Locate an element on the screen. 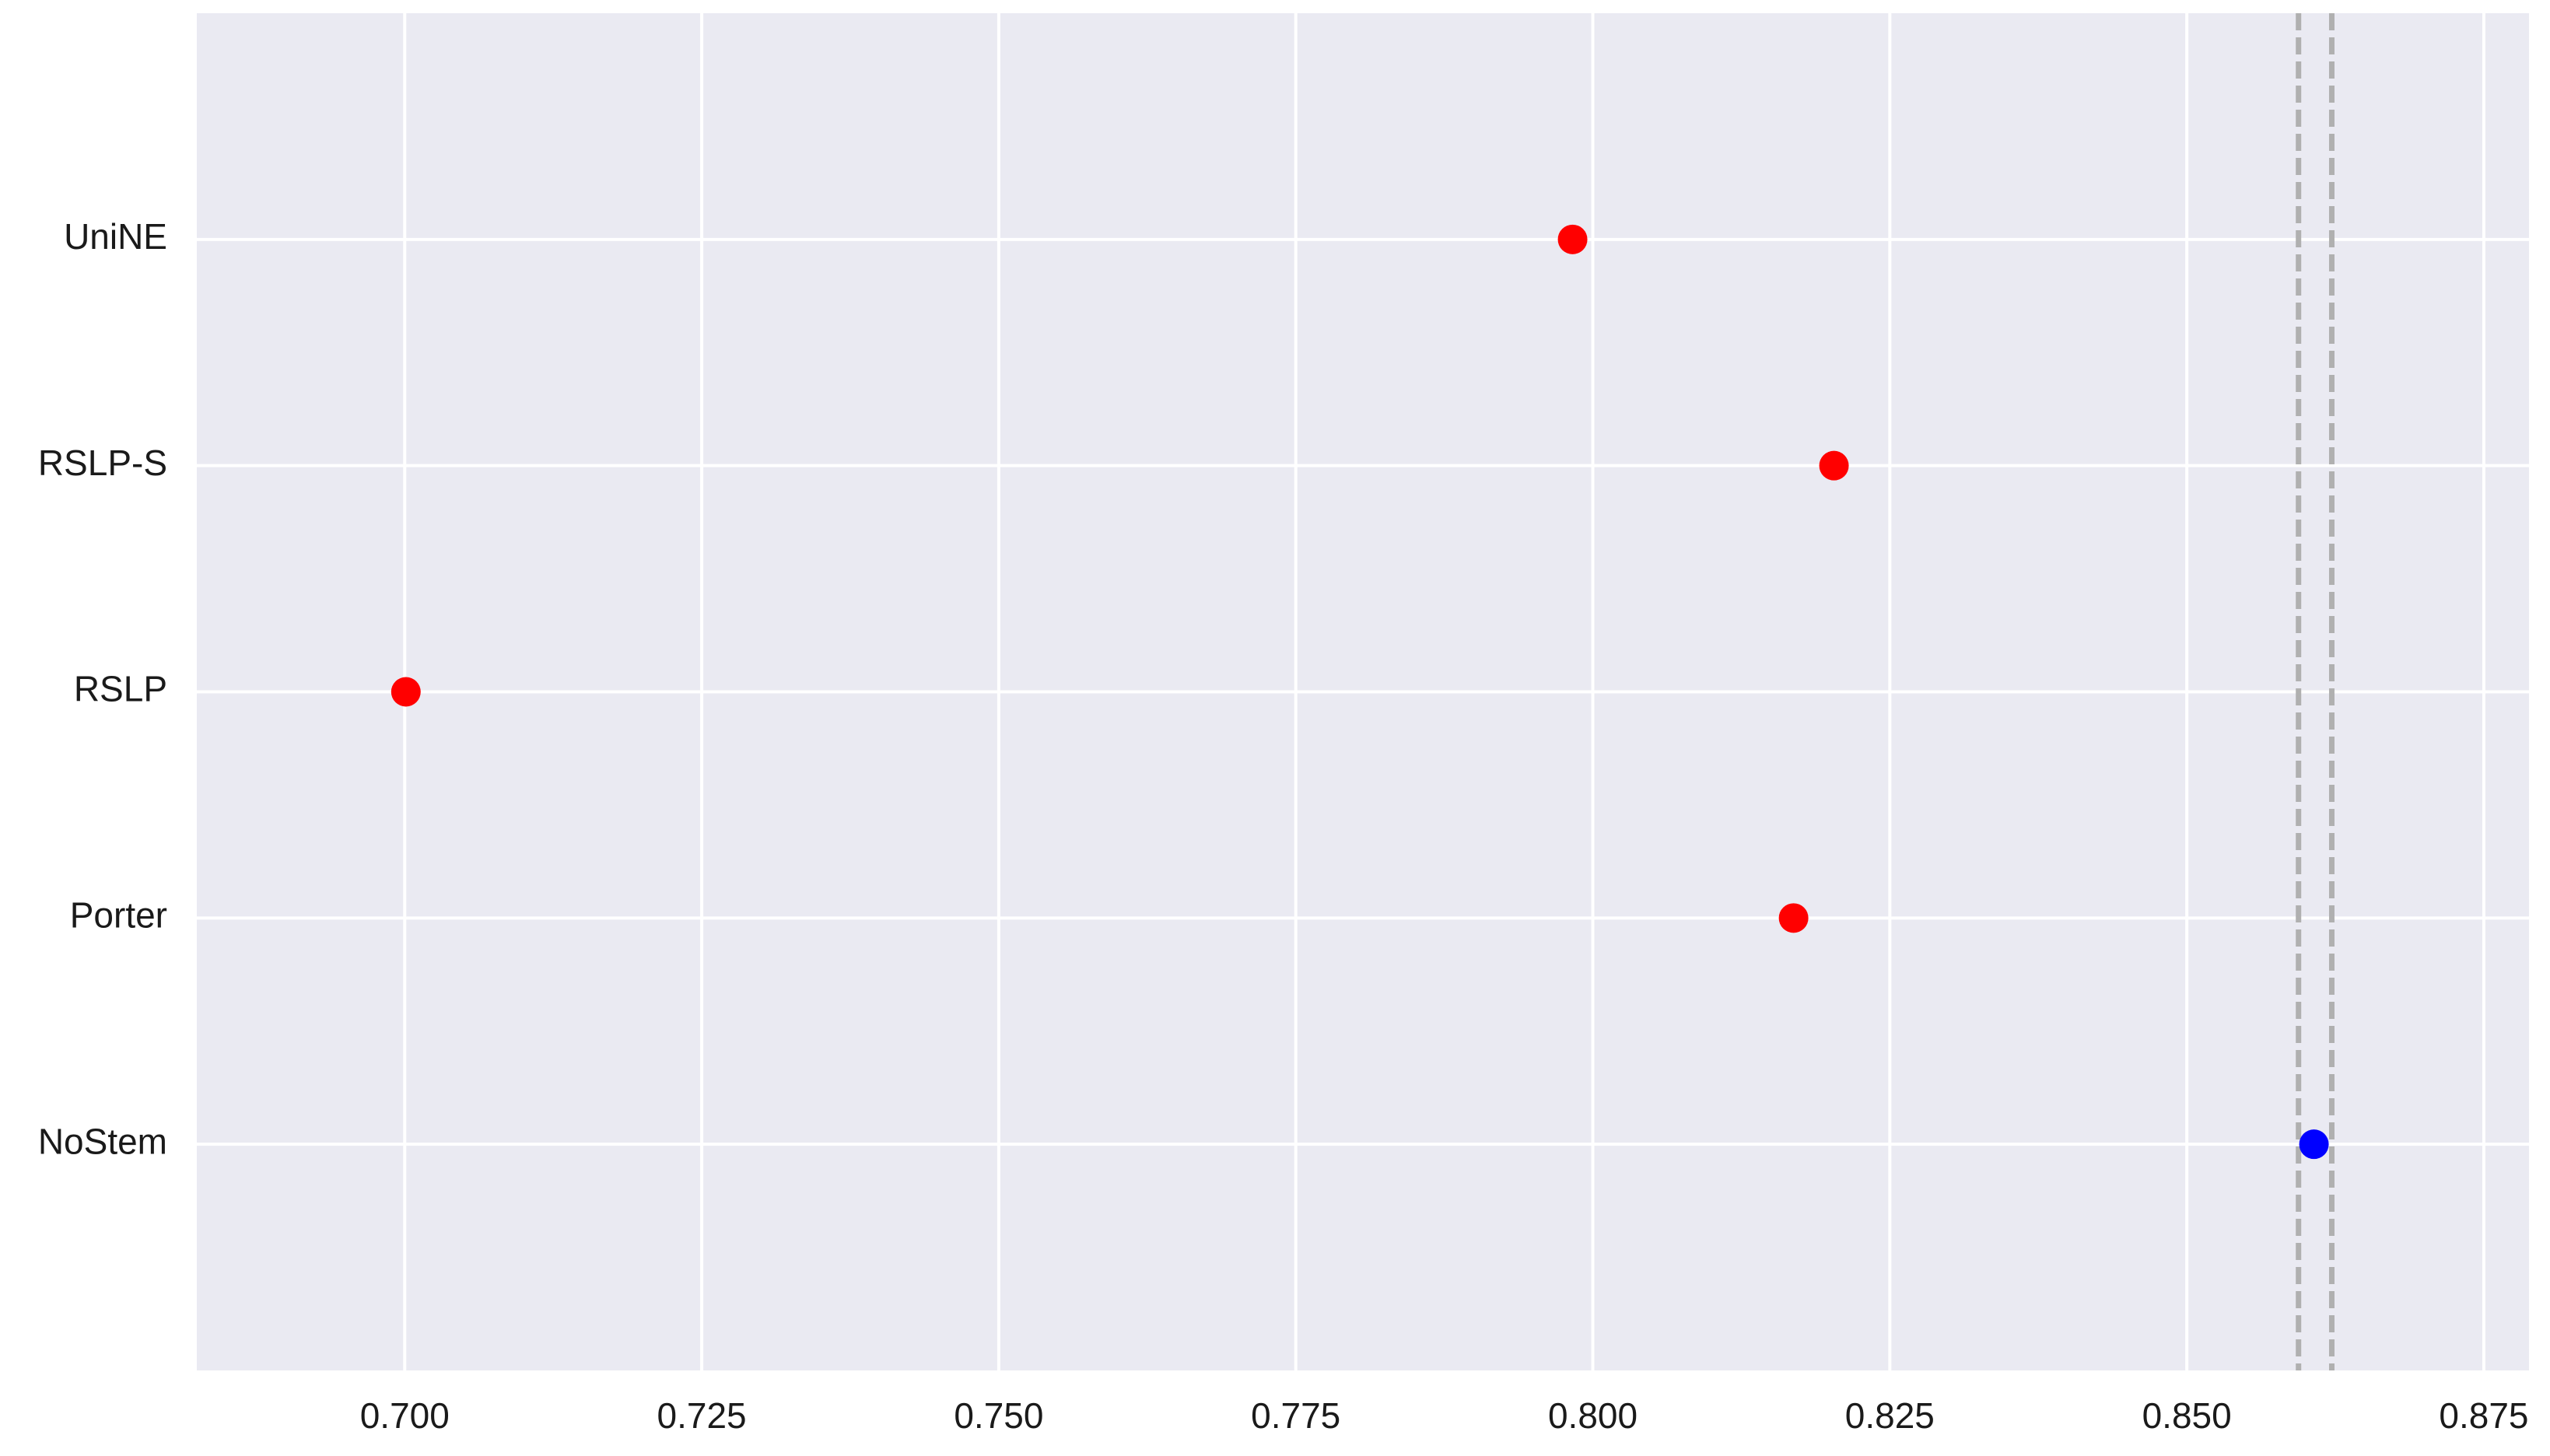 Image resolution: width=2550 pixels, height=1456 pixels. x-tick-label: 0.775 is located at coordinates (1295, 1416).